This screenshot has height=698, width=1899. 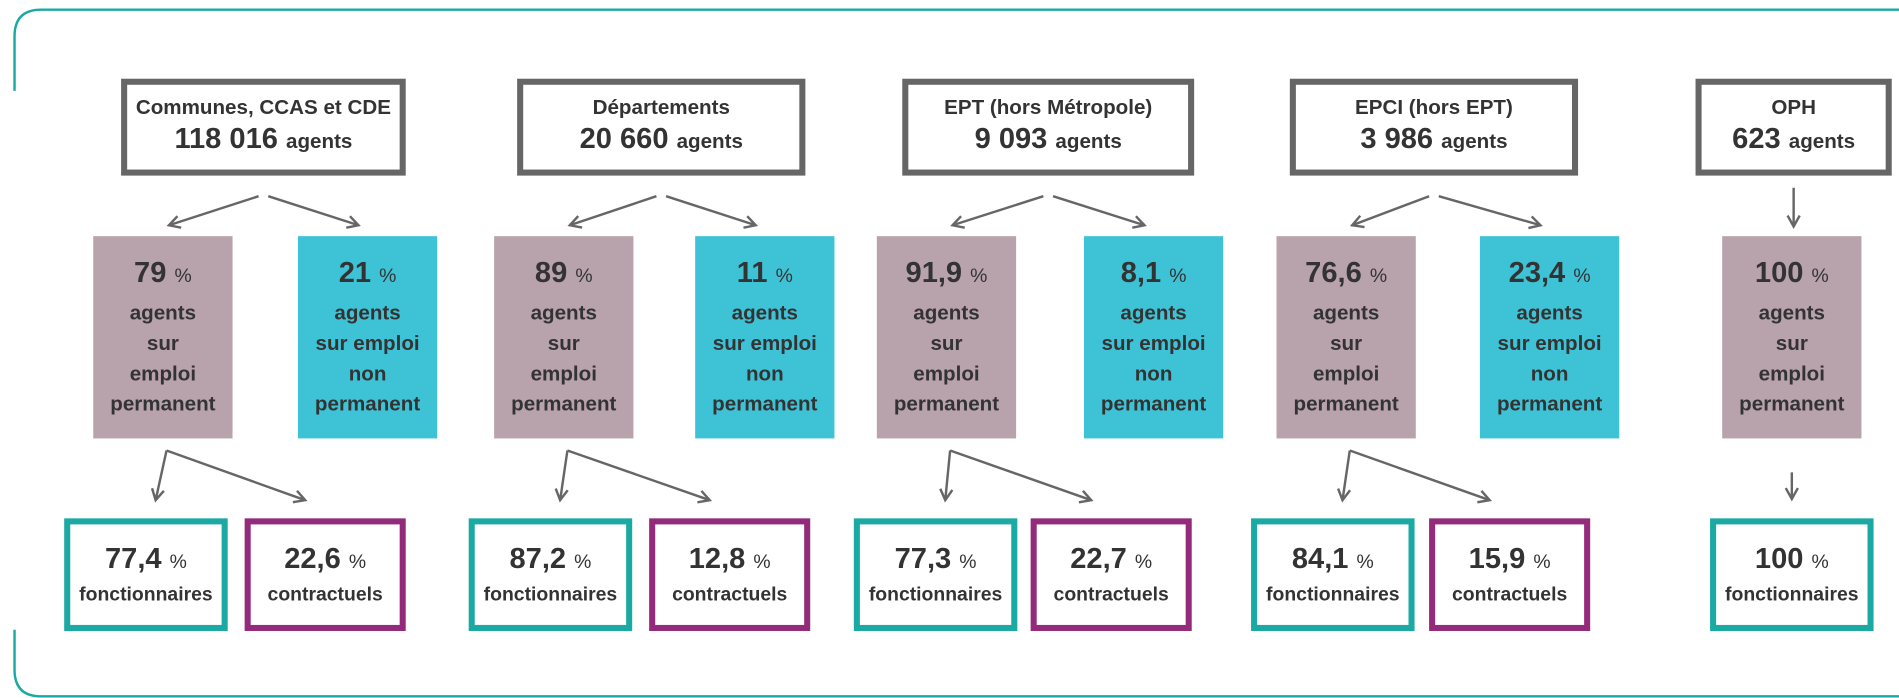 I want to click on percent: 15,9 %, so click(x=1510, y=561).